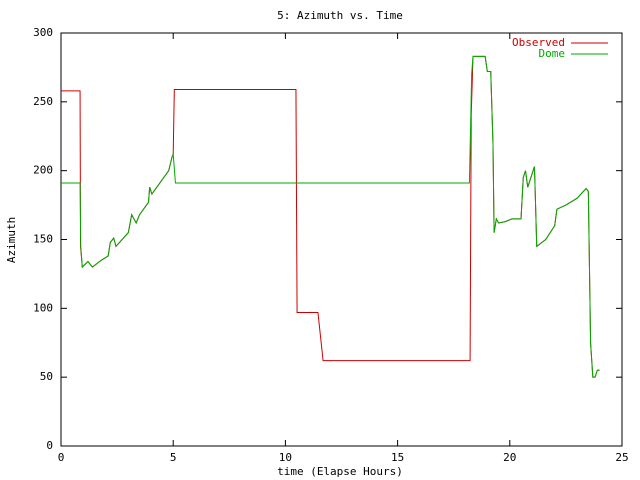 Image resolution: width=640 pixels, height=480 pixels. What do you see at coordinates (509, 457) in the screenshot?
I see `x-tick-label: 20` at bounding box center [509, 457].